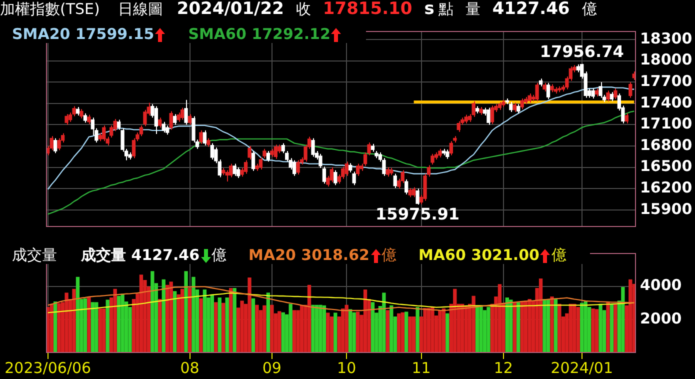 This screenshot has height=379, width=695. What do you see at coordinates (190, 367) in the screenshot?
I see `x-tick-label: 08` at bounding box center [190, 367].